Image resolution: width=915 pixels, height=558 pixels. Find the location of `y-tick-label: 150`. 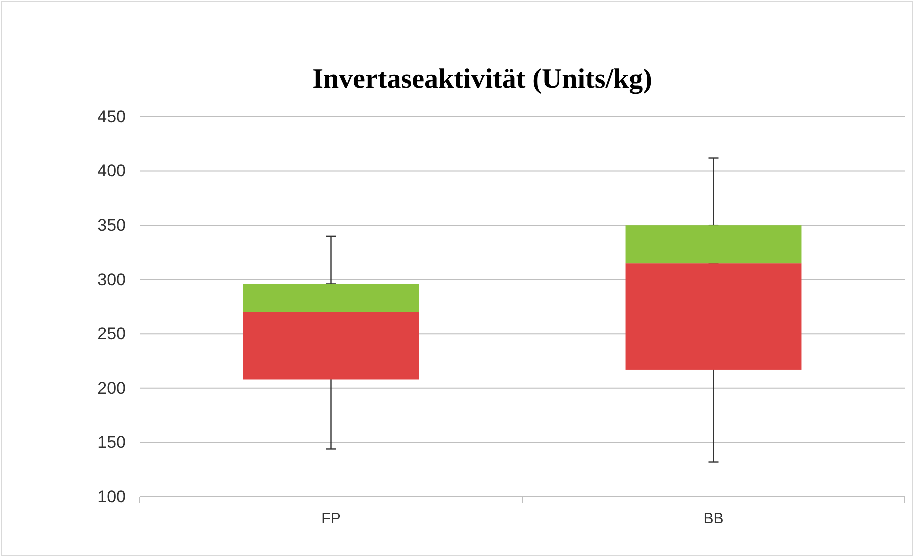

y-tick-label: 150 is located at coordinates (112, 442).